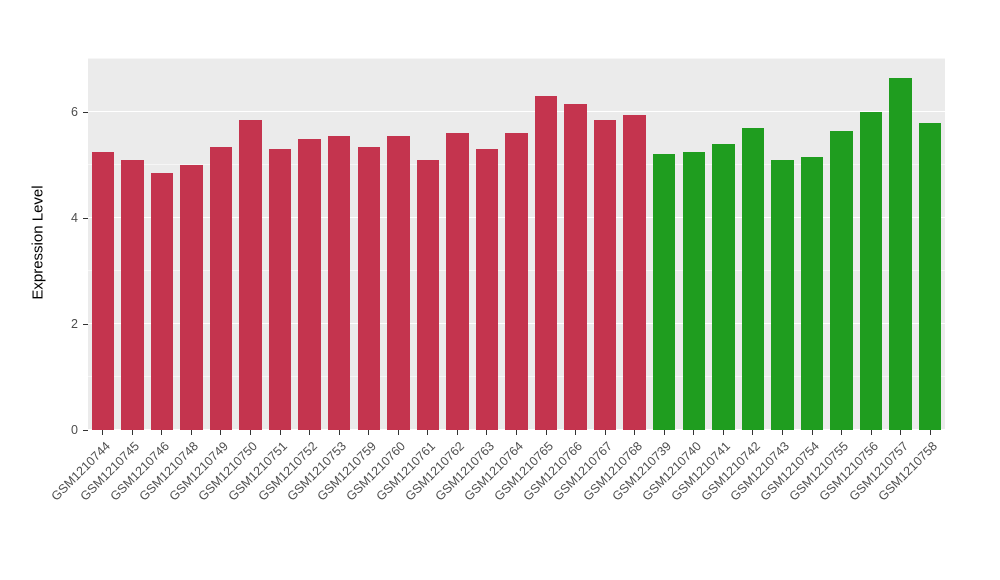  What do you see at coordinates (516, 111) in the screenshot?
I see `gridline-major` at bounding box center [516, 111].